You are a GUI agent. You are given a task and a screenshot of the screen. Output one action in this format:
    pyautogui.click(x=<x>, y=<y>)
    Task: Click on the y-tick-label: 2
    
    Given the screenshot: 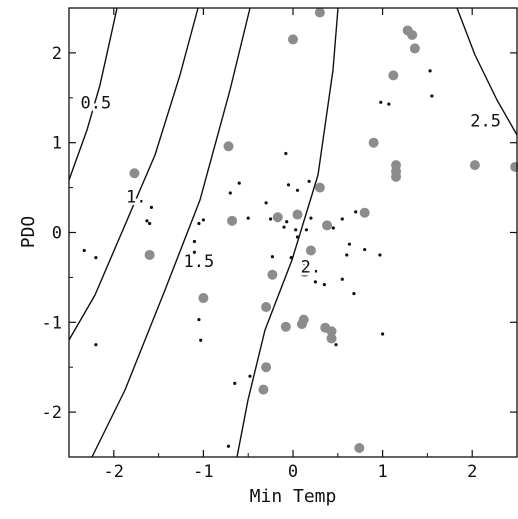 What is the action you would take?
    pyautogui.click(x=57, y=54)
    